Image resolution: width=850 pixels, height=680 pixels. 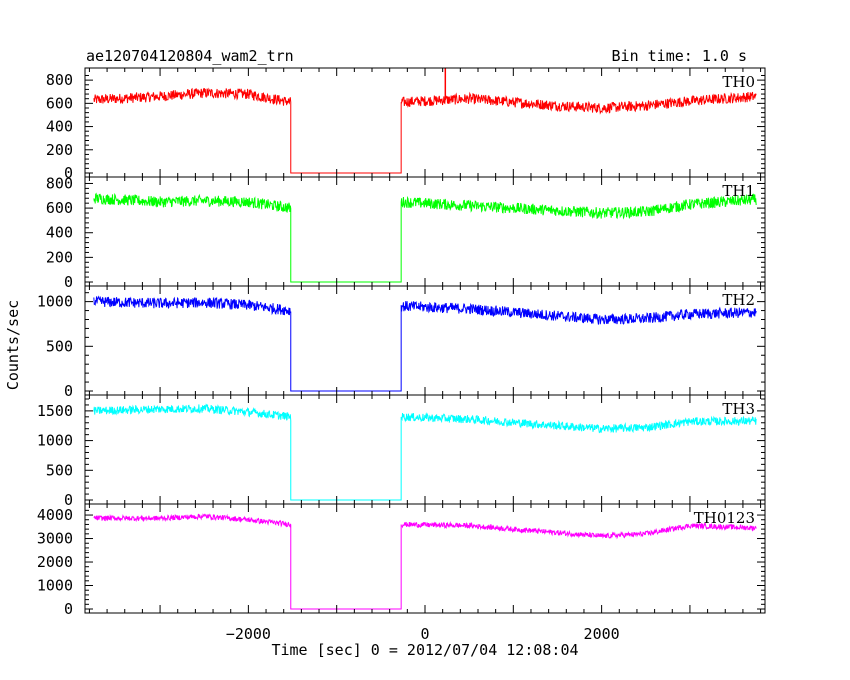 I want to click on panel-th1: 0 200 400 600 800 TH1, so click(x=406, y=232).